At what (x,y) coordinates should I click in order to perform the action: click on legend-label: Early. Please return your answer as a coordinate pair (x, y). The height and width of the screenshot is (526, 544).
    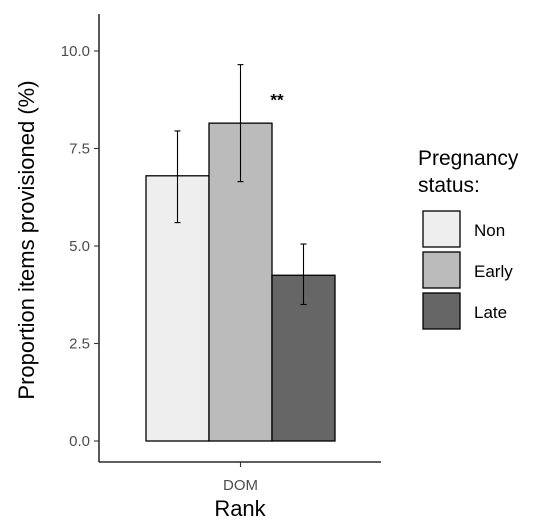
    Looking at the image, I should click on (493, 271).